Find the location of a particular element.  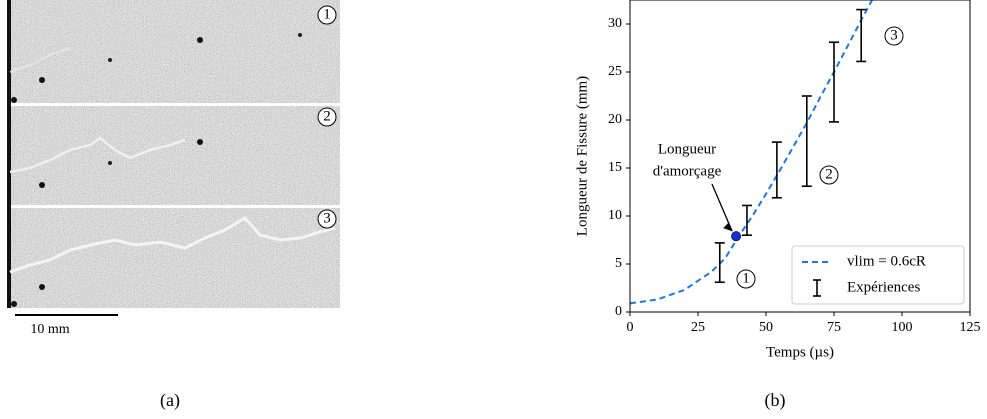

image-label-text: 3 is located at coordinates (327, 218).